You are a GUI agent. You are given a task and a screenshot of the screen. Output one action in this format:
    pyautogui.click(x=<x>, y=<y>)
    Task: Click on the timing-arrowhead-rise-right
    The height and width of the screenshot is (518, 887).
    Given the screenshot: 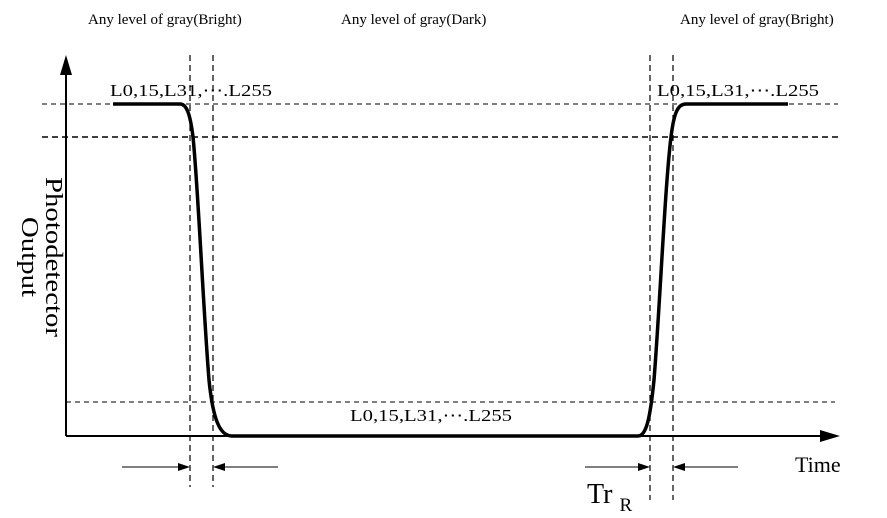 What is the action you would take?
    pyautogui.click(x=679, y=467)
    